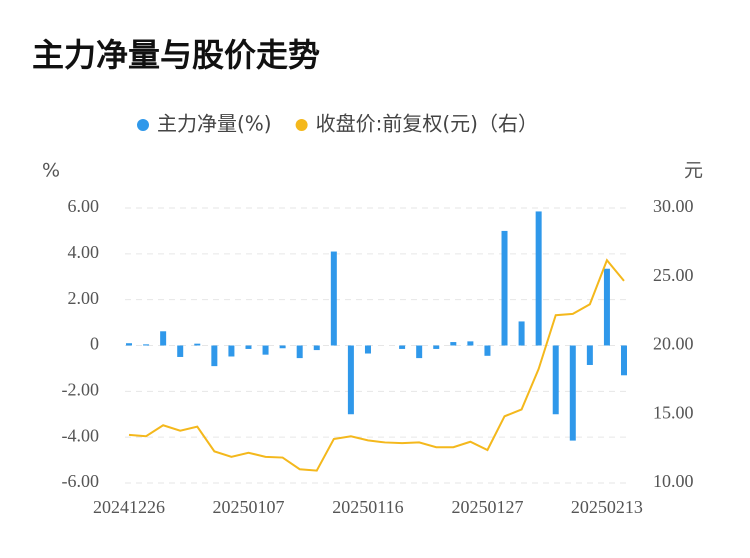 The height and width of the screenshot is (558, 750). I want to click on y2-axis-label: 元, so click(693, 171).